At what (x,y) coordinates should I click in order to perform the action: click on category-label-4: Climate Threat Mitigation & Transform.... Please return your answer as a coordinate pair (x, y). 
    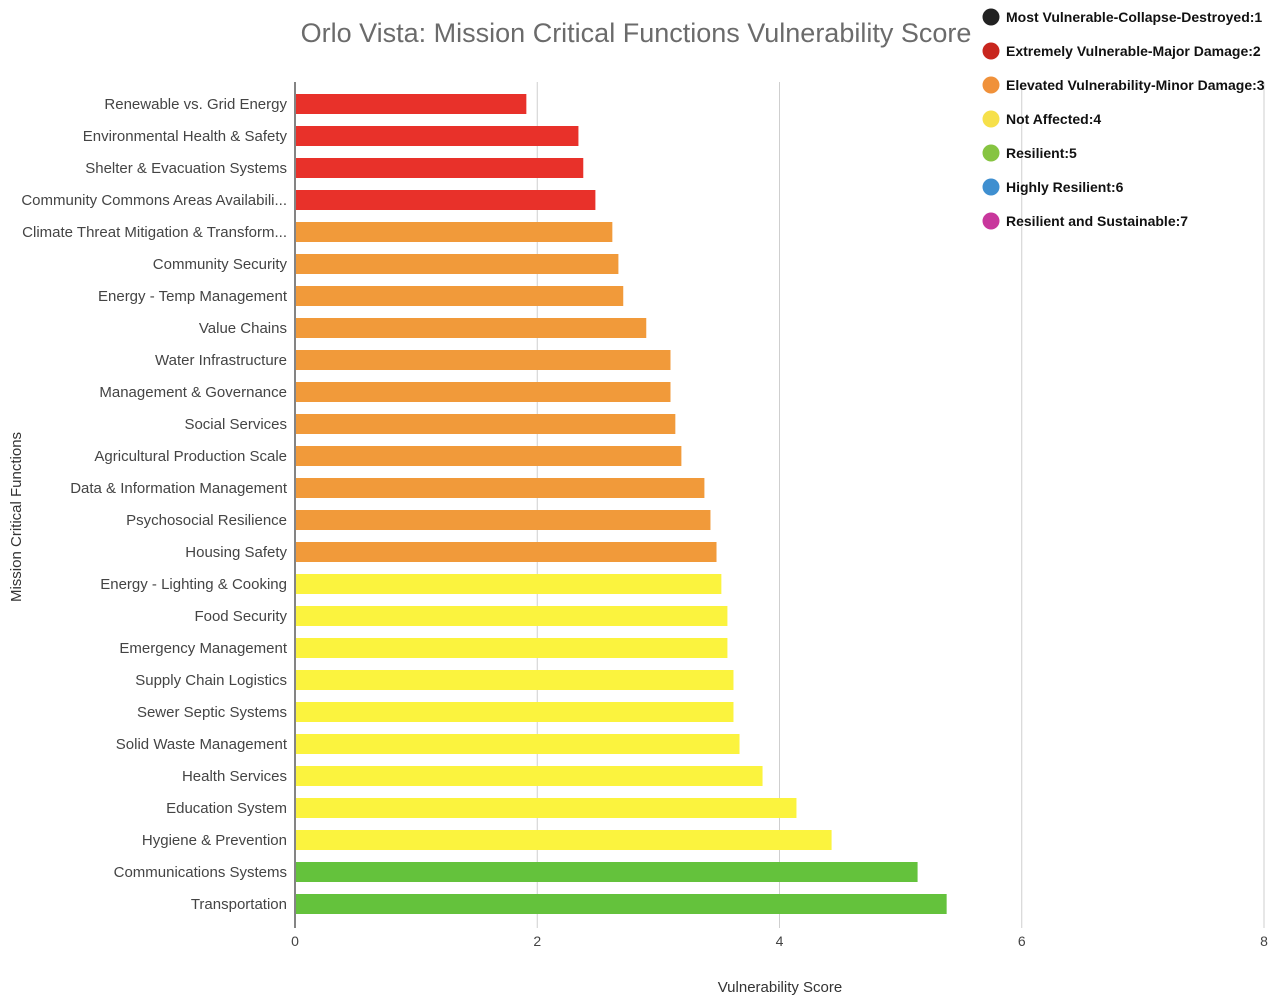
    Looking at the image, I should click on (154, 232).